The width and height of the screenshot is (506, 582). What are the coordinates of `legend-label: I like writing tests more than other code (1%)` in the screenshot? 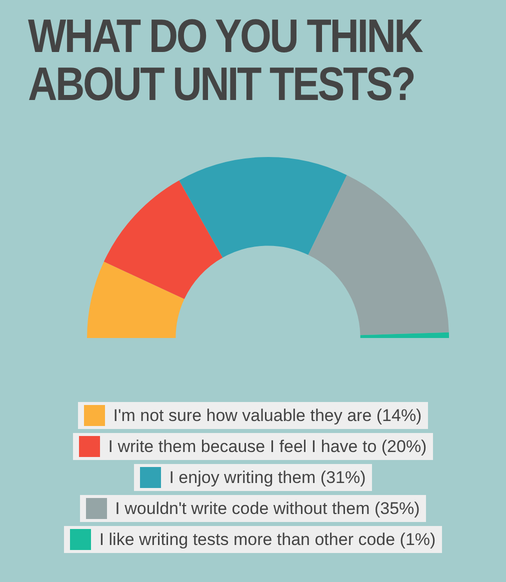 It's located at (267, 540).